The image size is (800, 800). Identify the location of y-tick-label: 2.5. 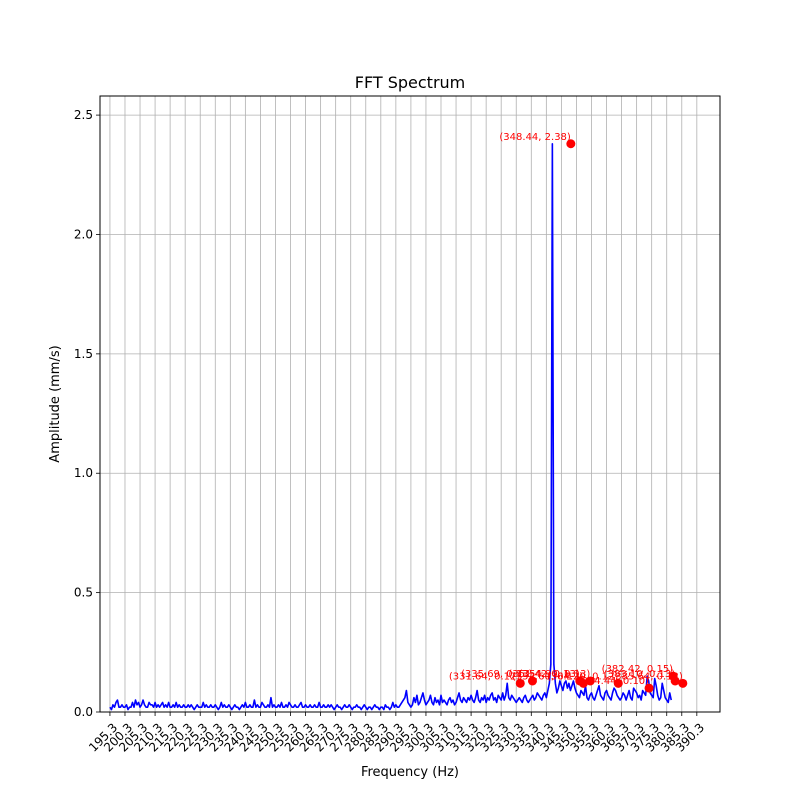
(83, 115).